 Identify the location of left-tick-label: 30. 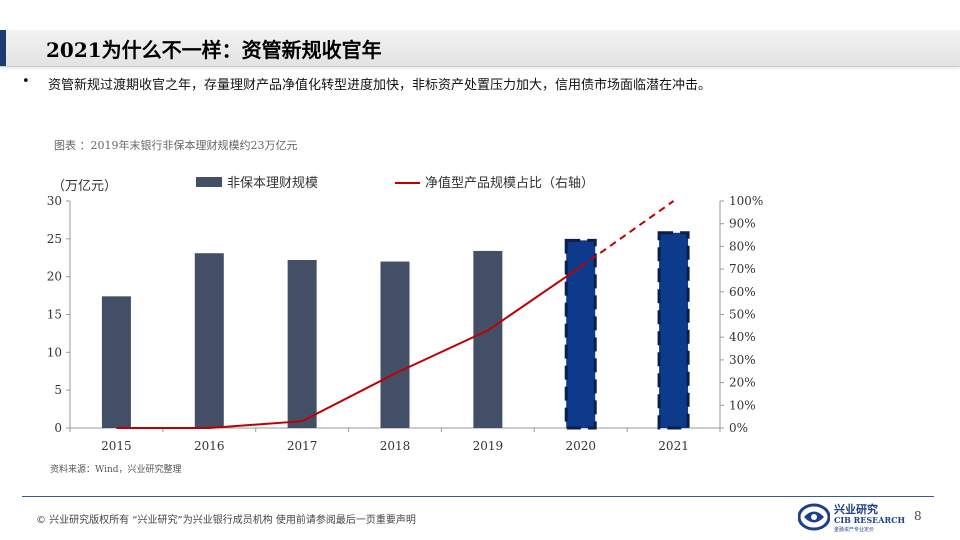
(54, 201).